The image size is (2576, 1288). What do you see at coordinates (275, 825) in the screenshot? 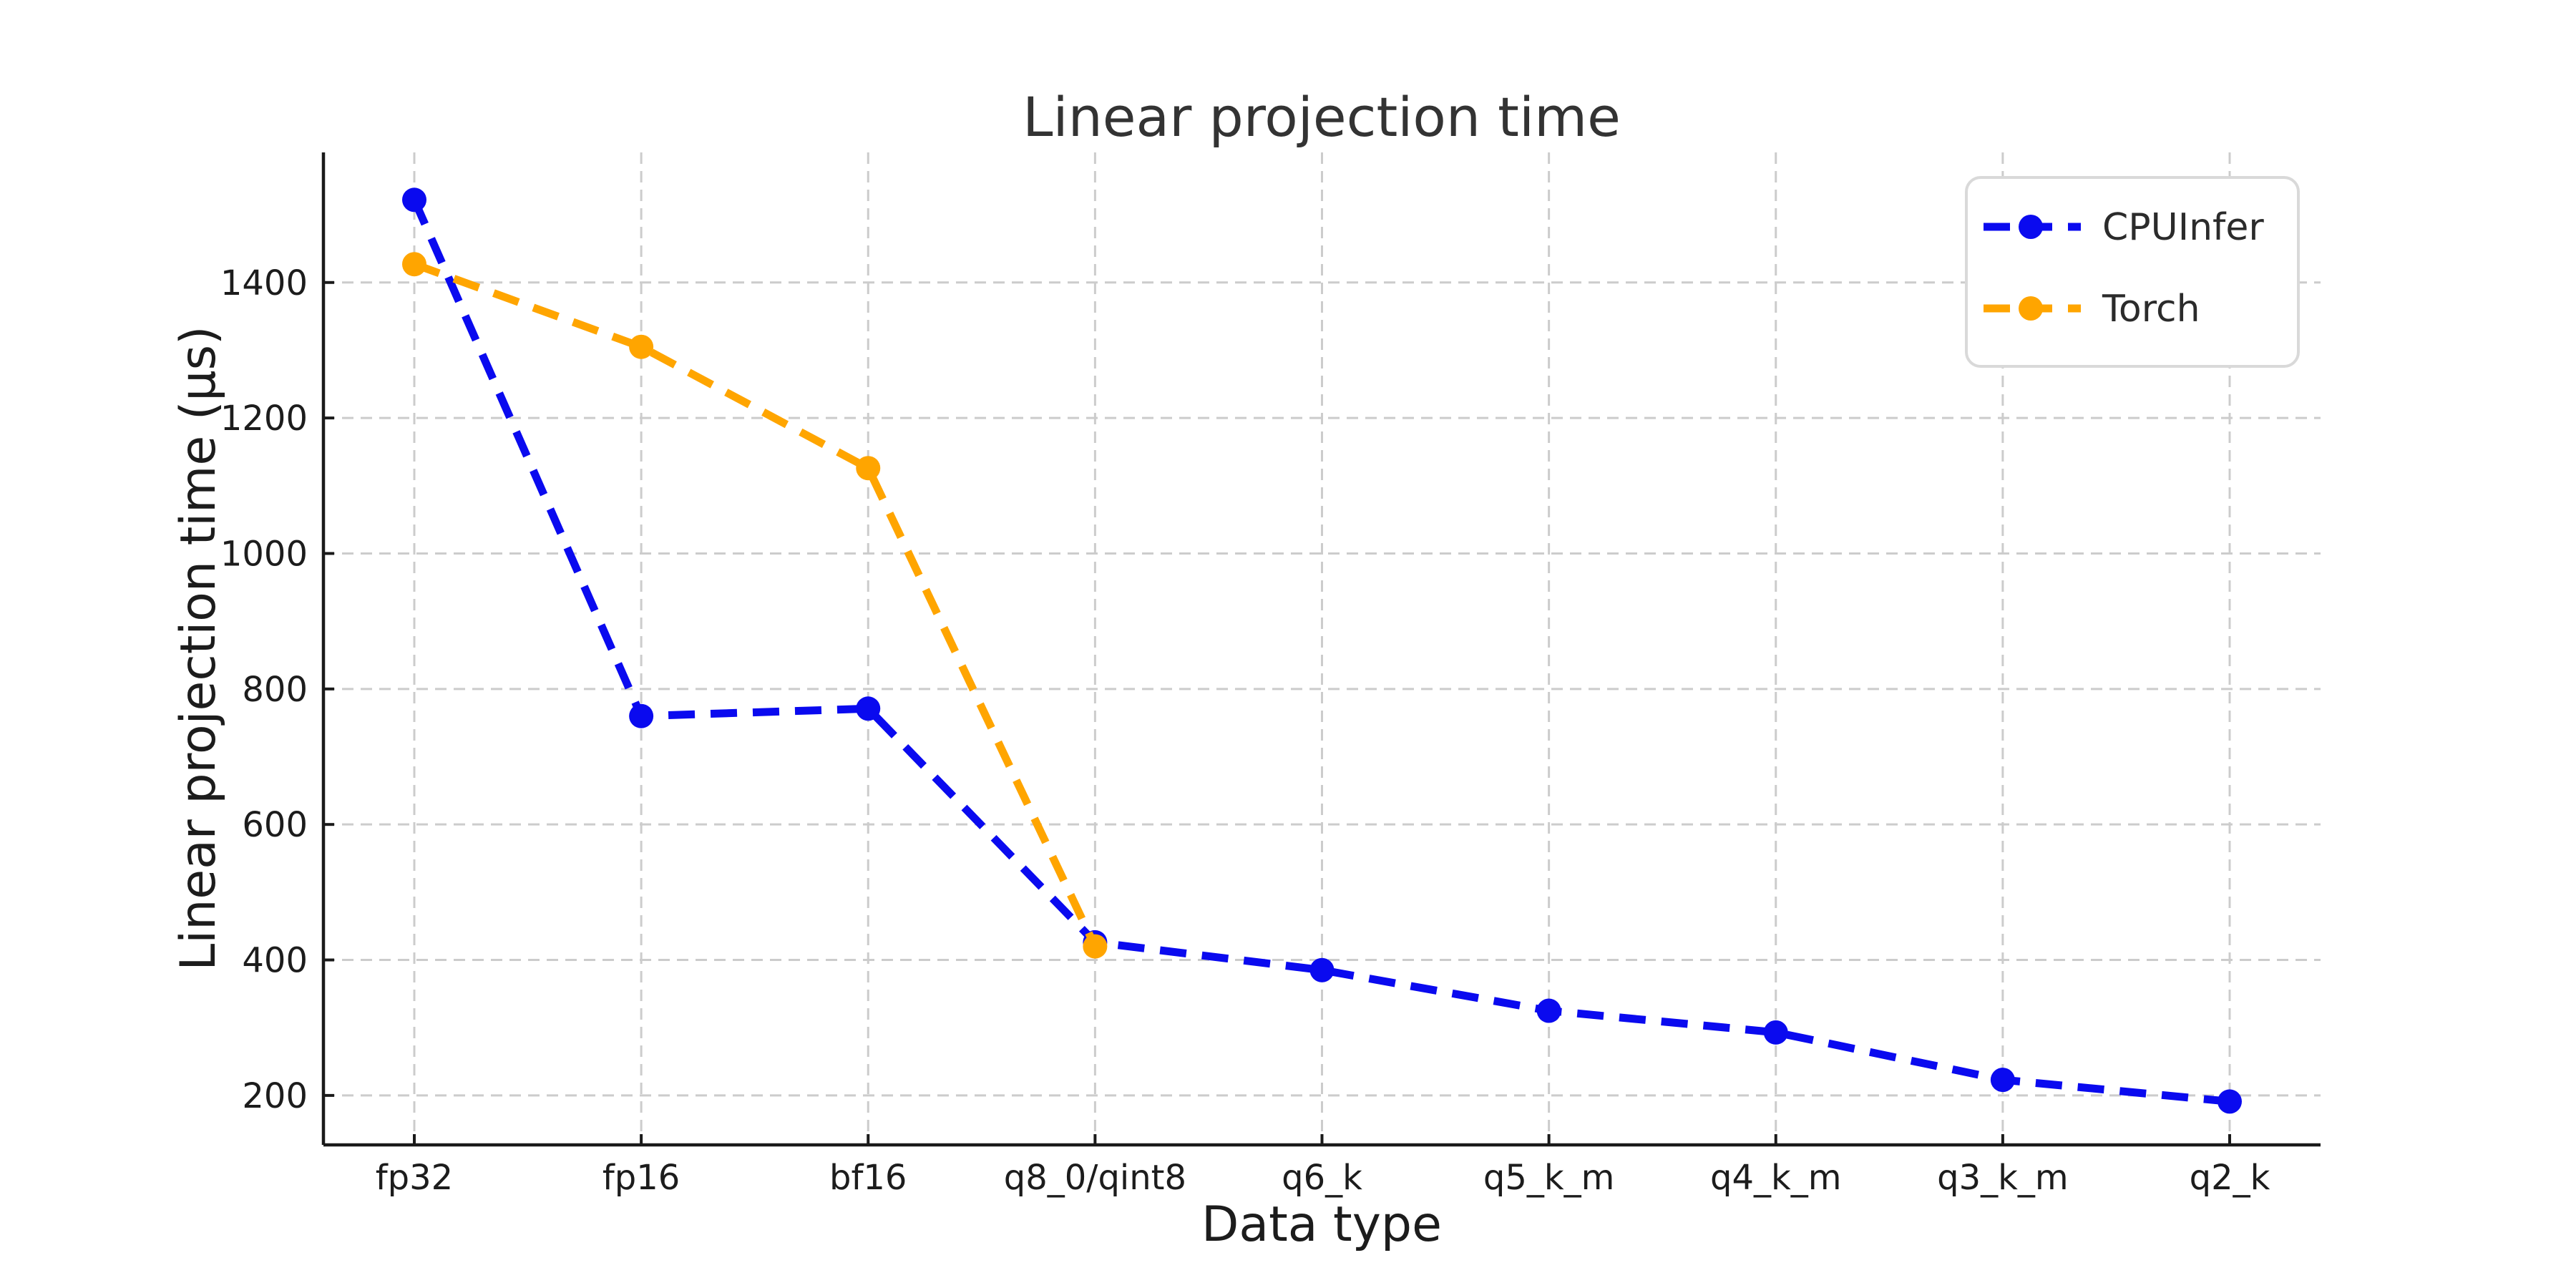
I see `y-tick-label: 600` at bounding box center [275, 825].